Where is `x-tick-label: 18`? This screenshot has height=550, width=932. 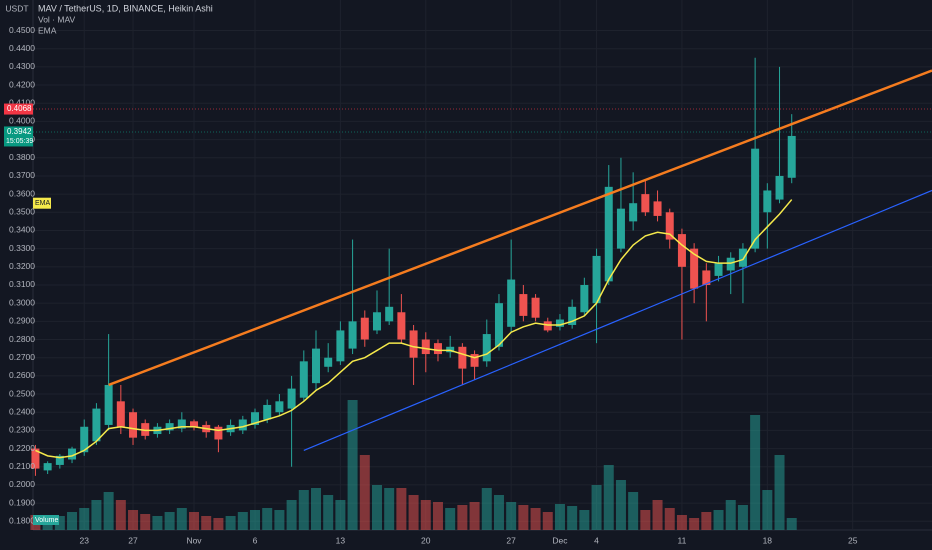
x-tick-label: 18 is located at coordinates (768, 540).